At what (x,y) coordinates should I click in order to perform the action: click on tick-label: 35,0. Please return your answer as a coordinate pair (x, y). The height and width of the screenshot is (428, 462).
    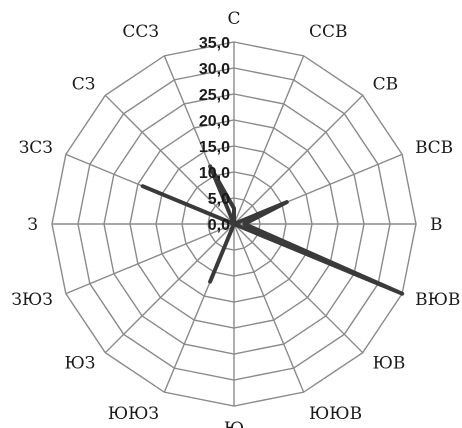
    Looking at the image, I should click on (214, 43).